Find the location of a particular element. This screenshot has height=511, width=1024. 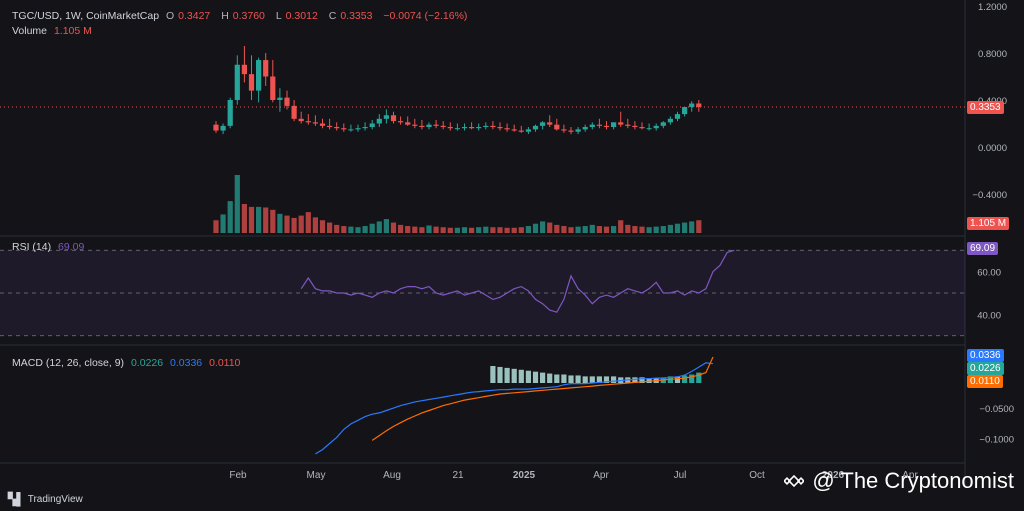

tradingview-logo: ▚▌ TradingView is located at coordinates (45, 499).